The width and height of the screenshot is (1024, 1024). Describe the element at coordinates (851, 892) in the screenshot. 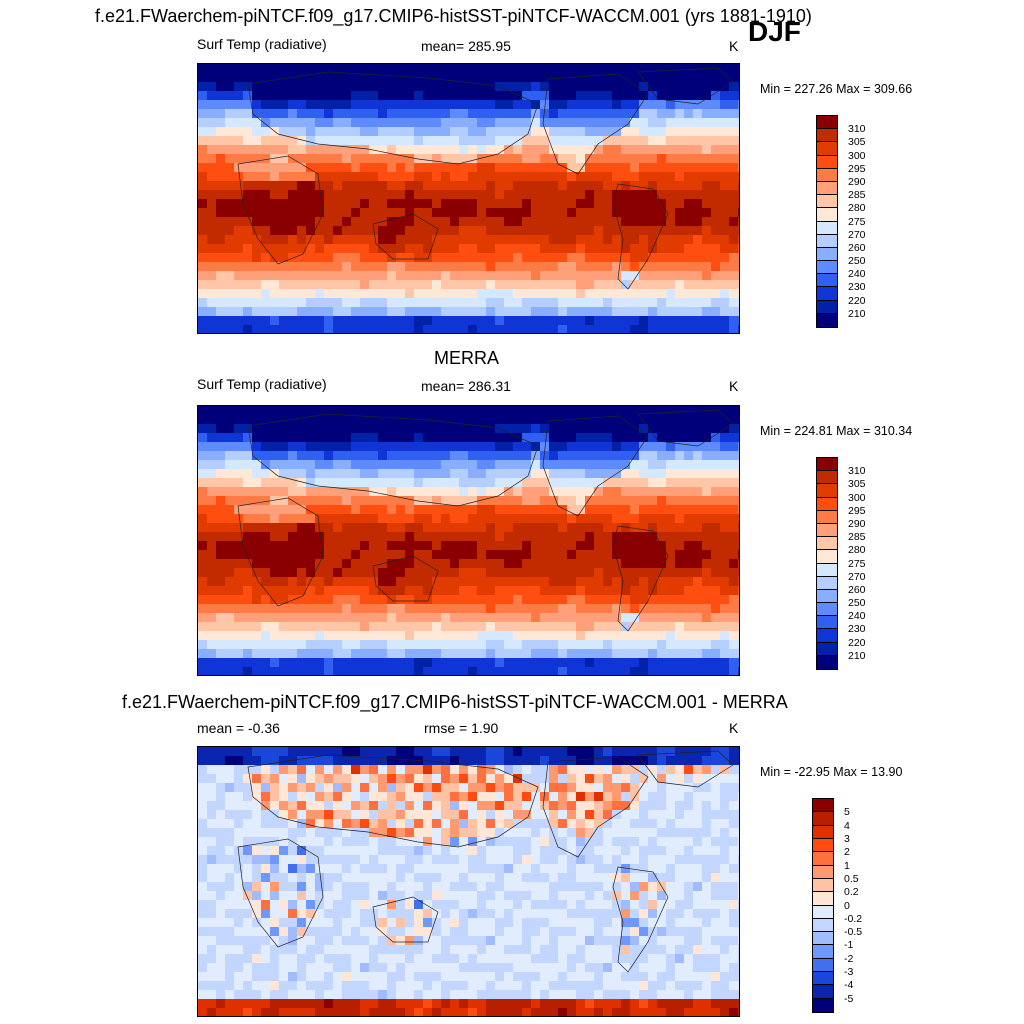

I see `colorbar-tick-label: 0.2` at that location.